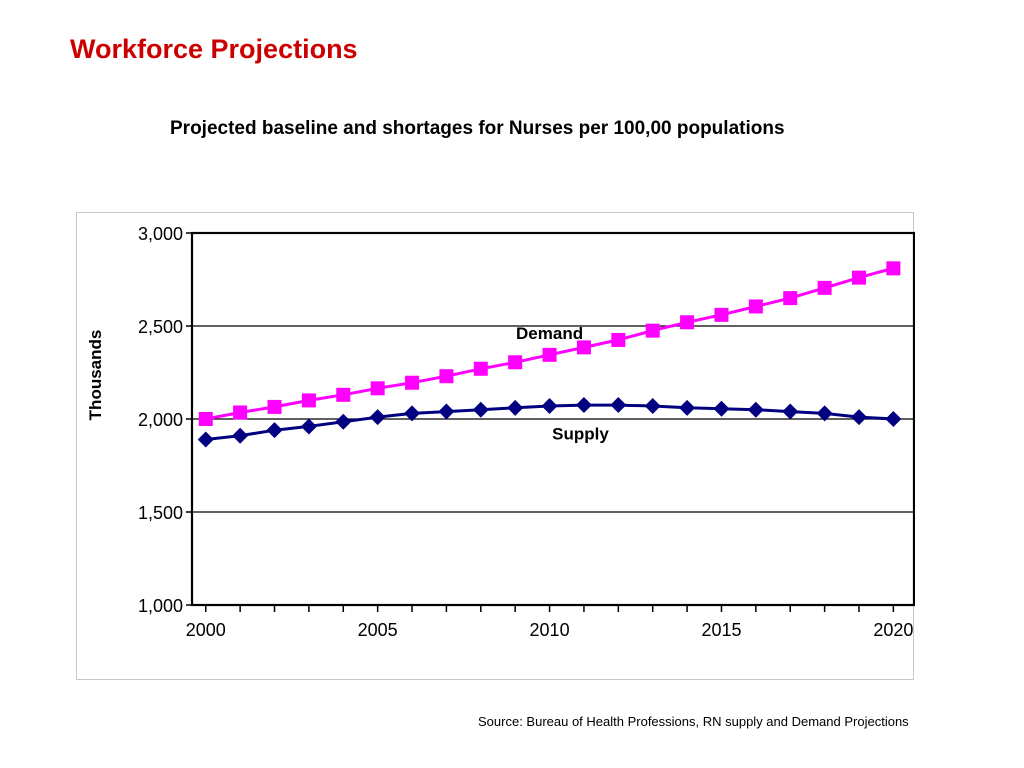 This screenshot has width=1024, height=768. I want to click on x-tick-label: 2020, so click(893, 630).